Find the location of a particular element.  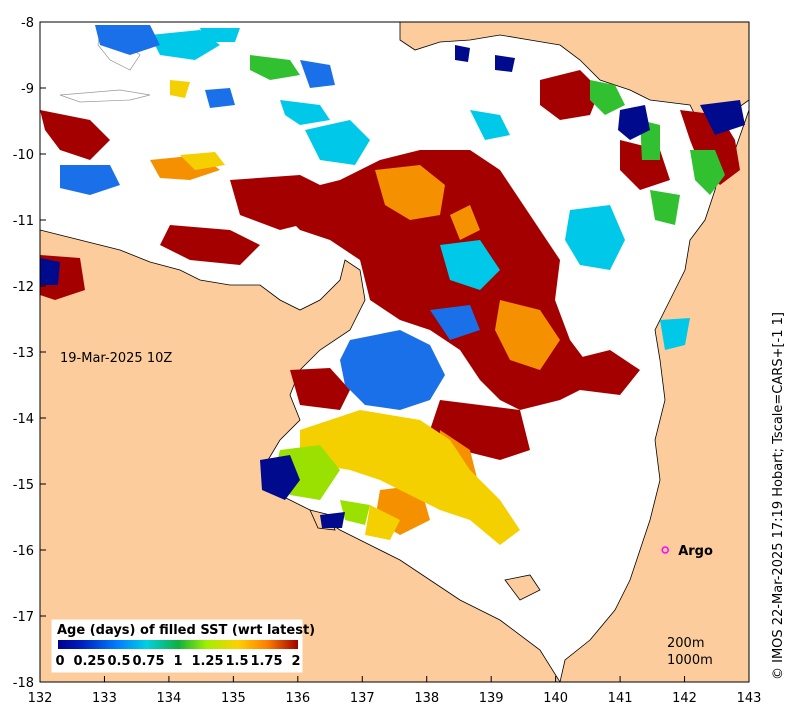

colorbar-title: Age (days) of filled SST (wrt latest) is located at coordinates (186, 630).